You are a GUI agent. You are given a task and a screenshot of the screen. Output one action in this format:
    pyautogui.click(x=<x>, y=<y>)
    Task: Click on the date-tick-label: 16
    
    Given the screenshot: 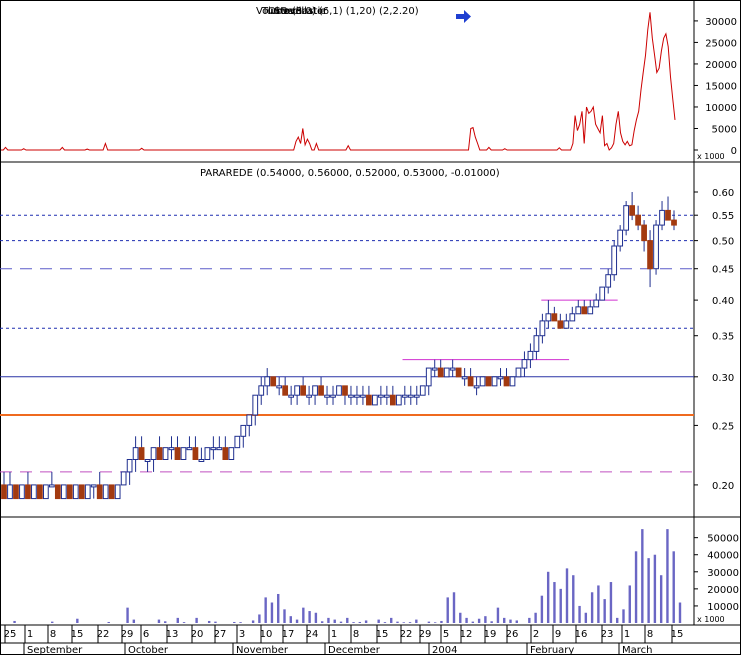 What is the action you would take?
    pyautogui.click(x=581, y=634)
    